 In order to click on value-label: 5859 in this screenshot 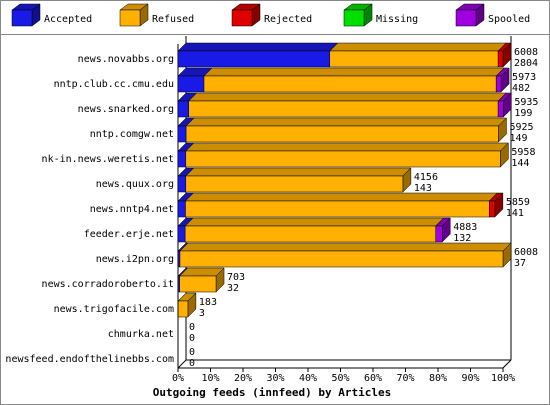, I will do `click(518, 202)`.